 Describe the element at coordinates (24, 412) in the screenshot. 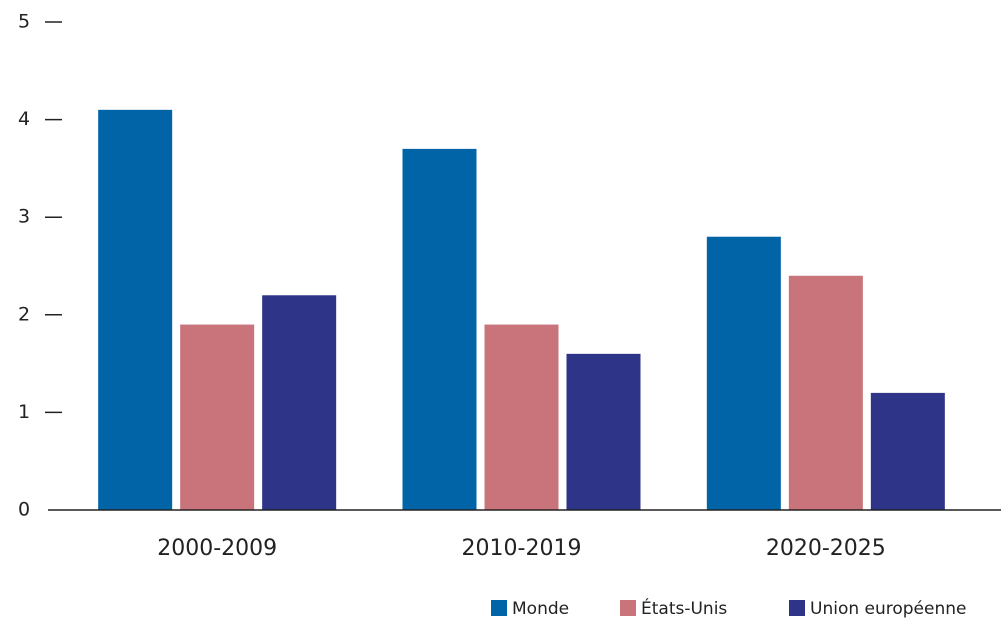

I see `y-tick-label: 1` at that location.